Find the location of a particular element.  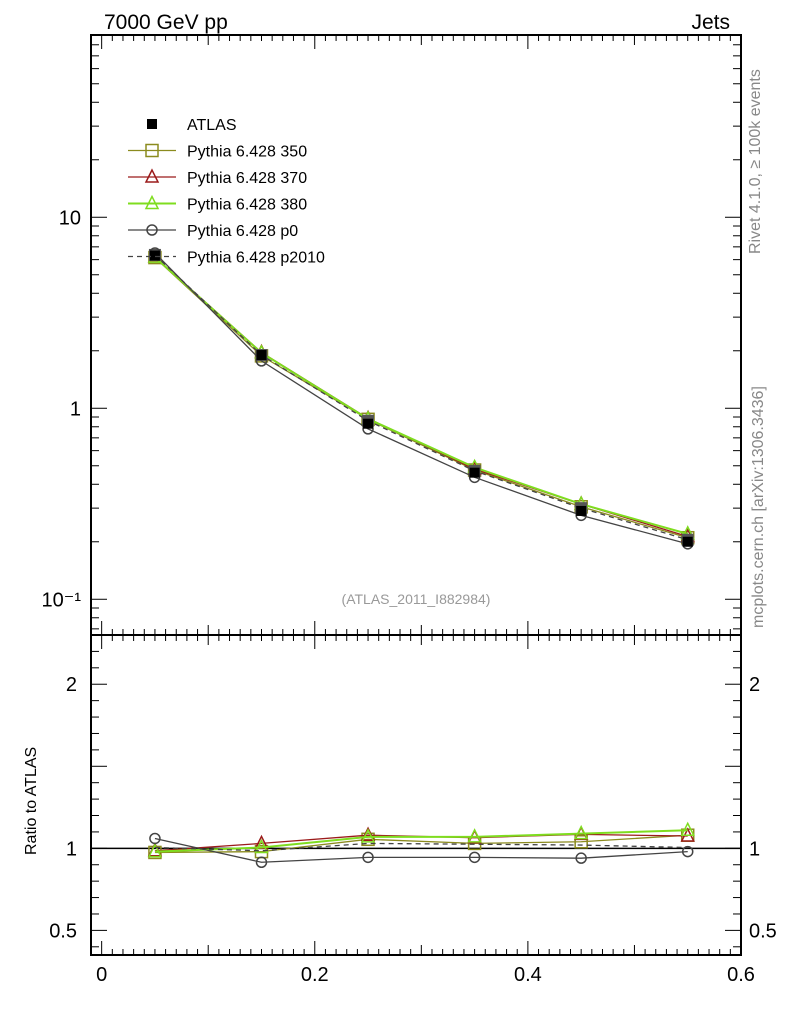

legend-entry: Pythia 6.428 p2010 is located at coordinates (226, 258).